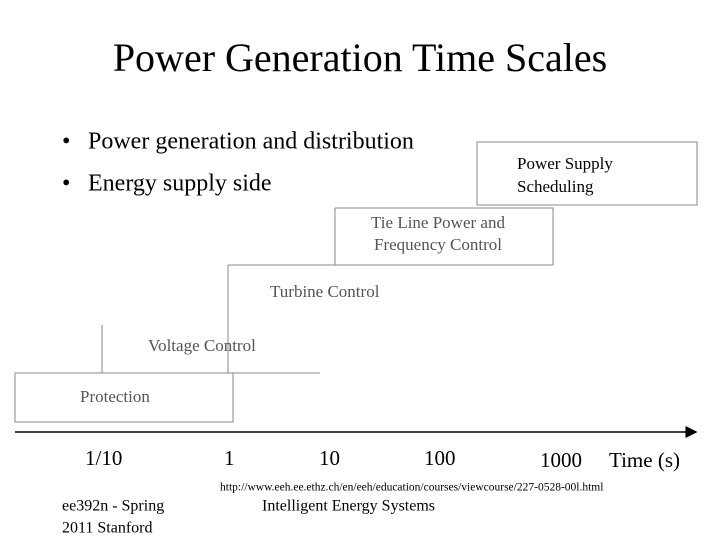  I want to click on bullet: Energy supply side, so click(180, 184).